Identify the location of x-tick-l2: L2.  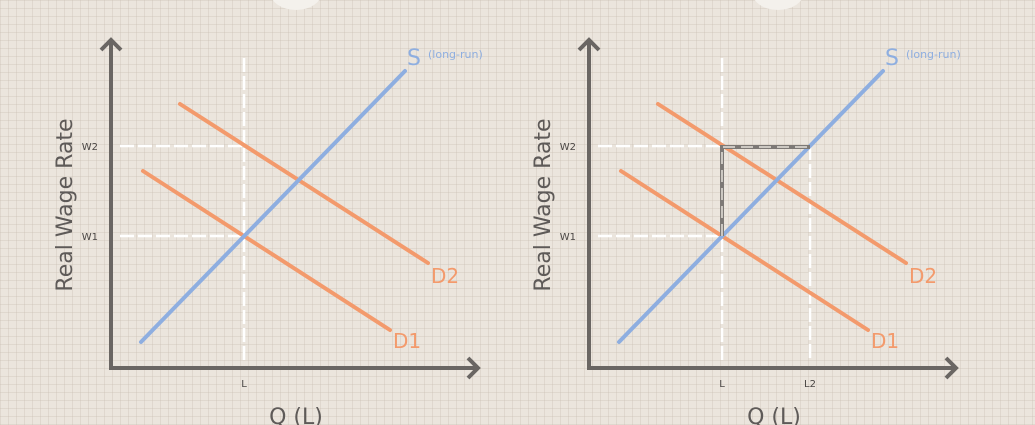
(810, 384).